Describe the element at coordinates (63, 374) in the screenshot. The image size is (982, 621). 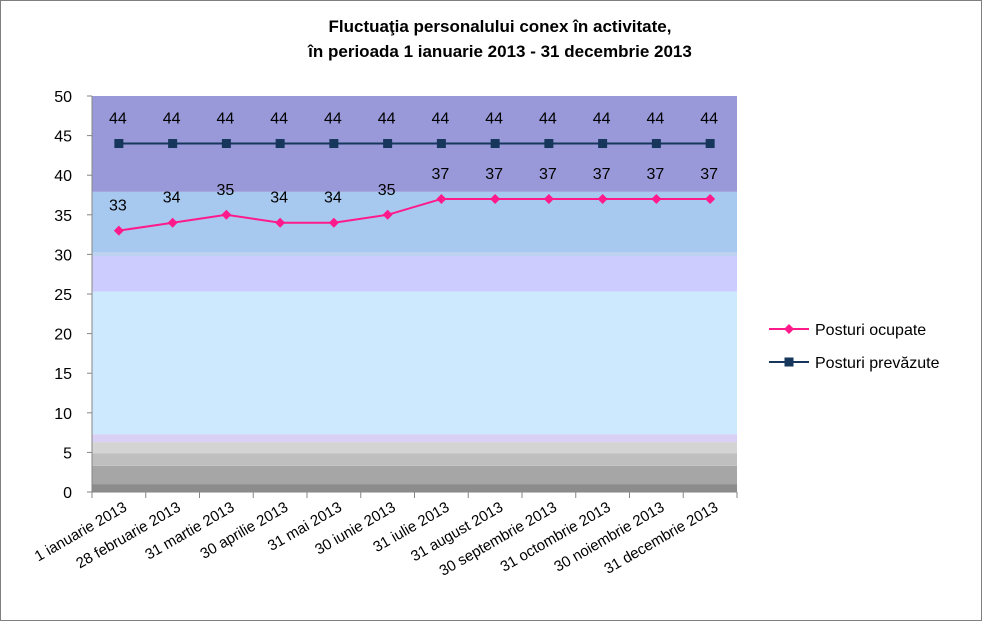
I see `y-tick-label: 15` at that location.